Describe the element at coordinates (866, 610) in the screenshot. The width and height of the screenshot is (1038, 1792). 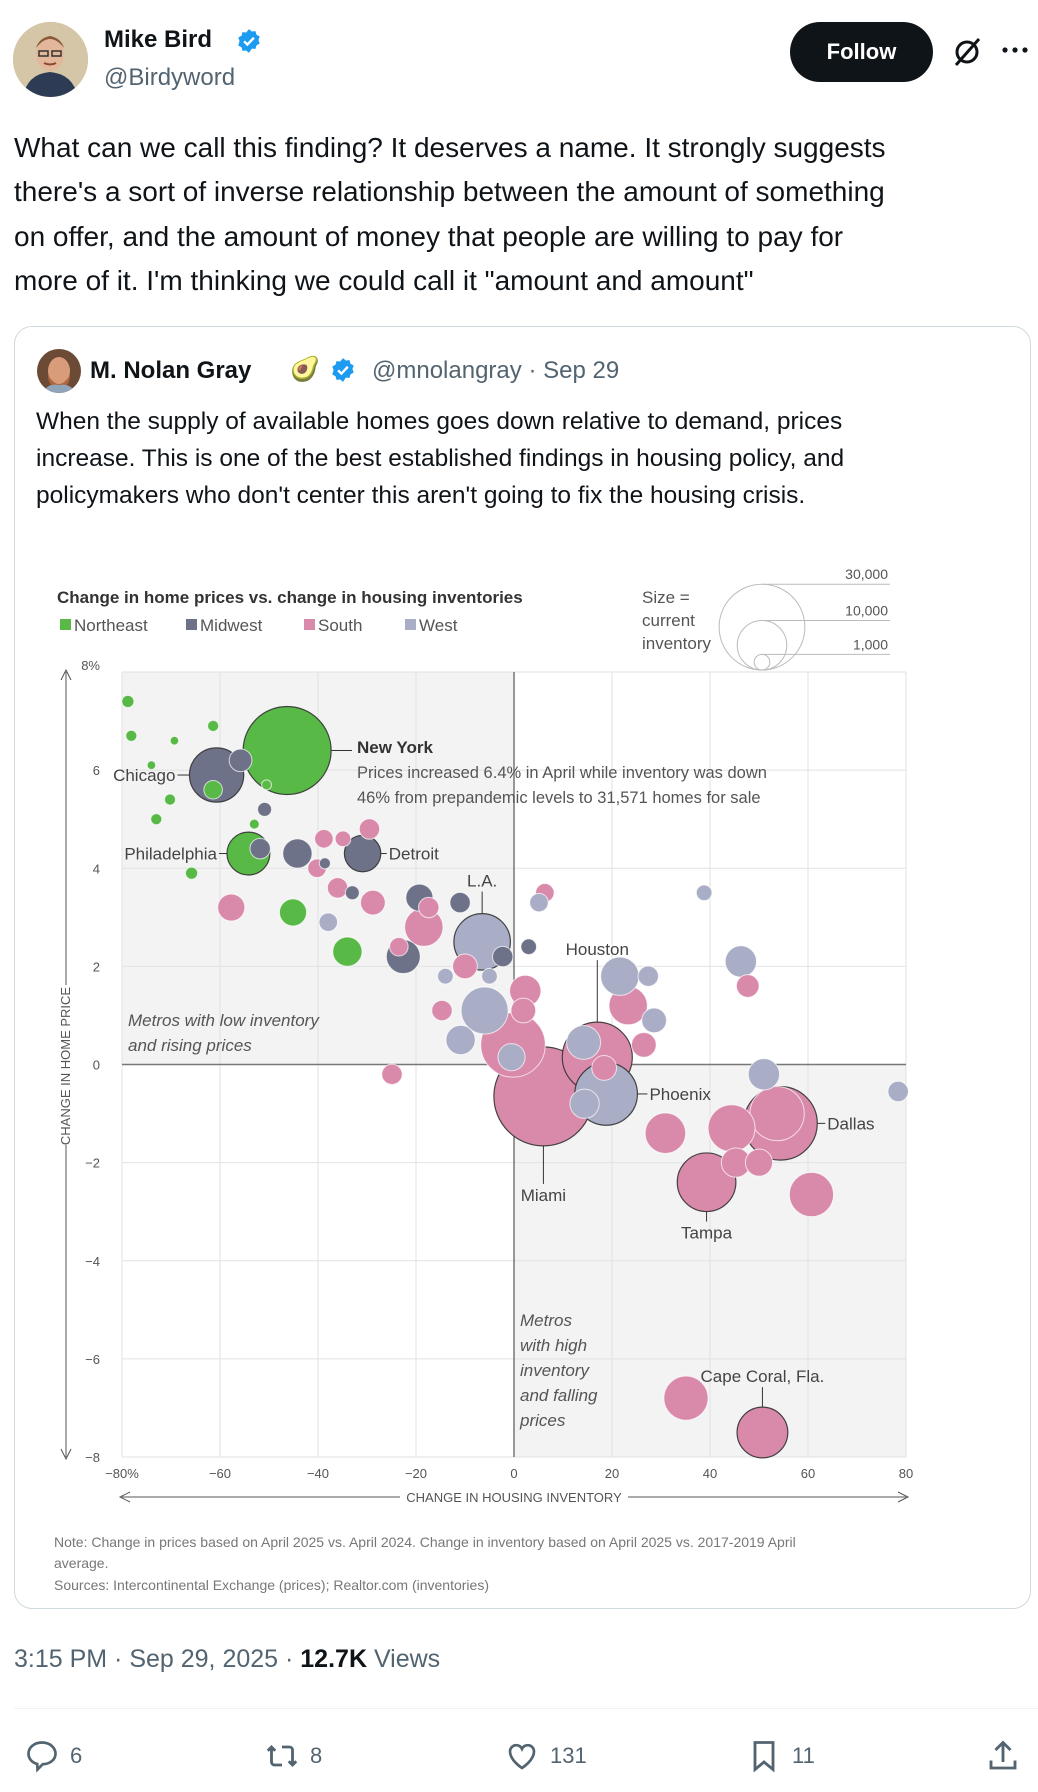
I see `size-legend-value: 10,000` at that location.